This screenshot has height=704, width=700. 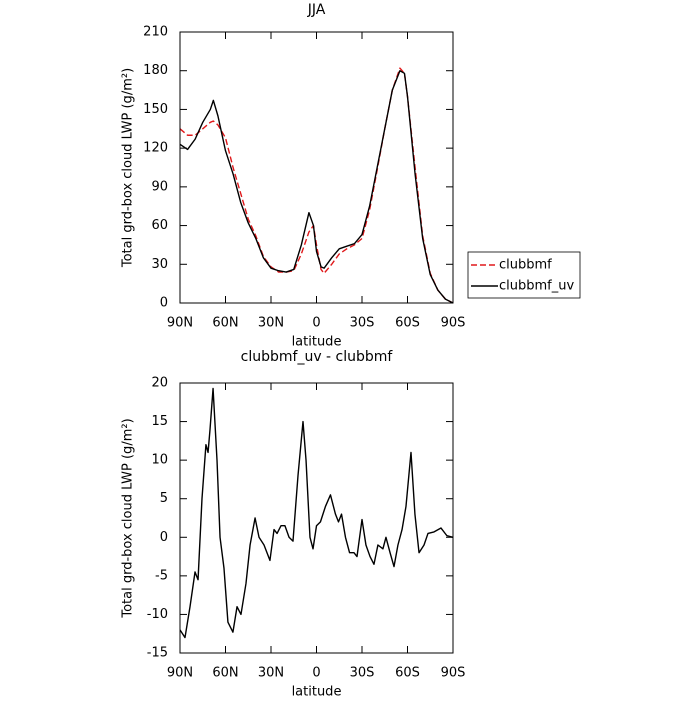 What do you see at coordinates (155, 109) in the screenshot?
I see `y-tick-label: 150` at bounding box center [155, 109].